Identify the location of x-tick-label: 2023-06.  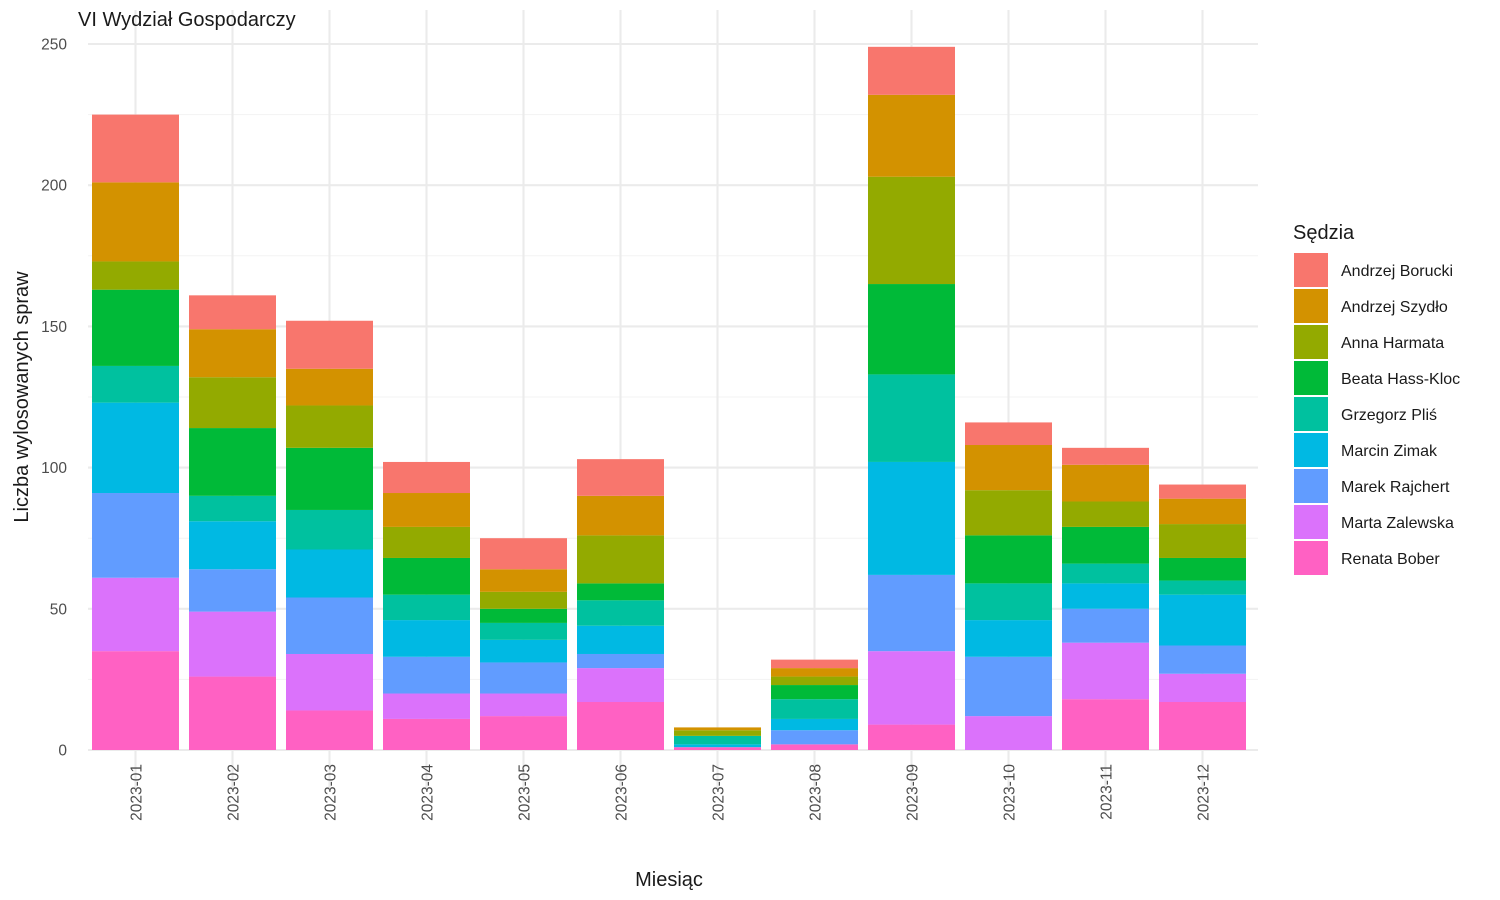
(622, 792).